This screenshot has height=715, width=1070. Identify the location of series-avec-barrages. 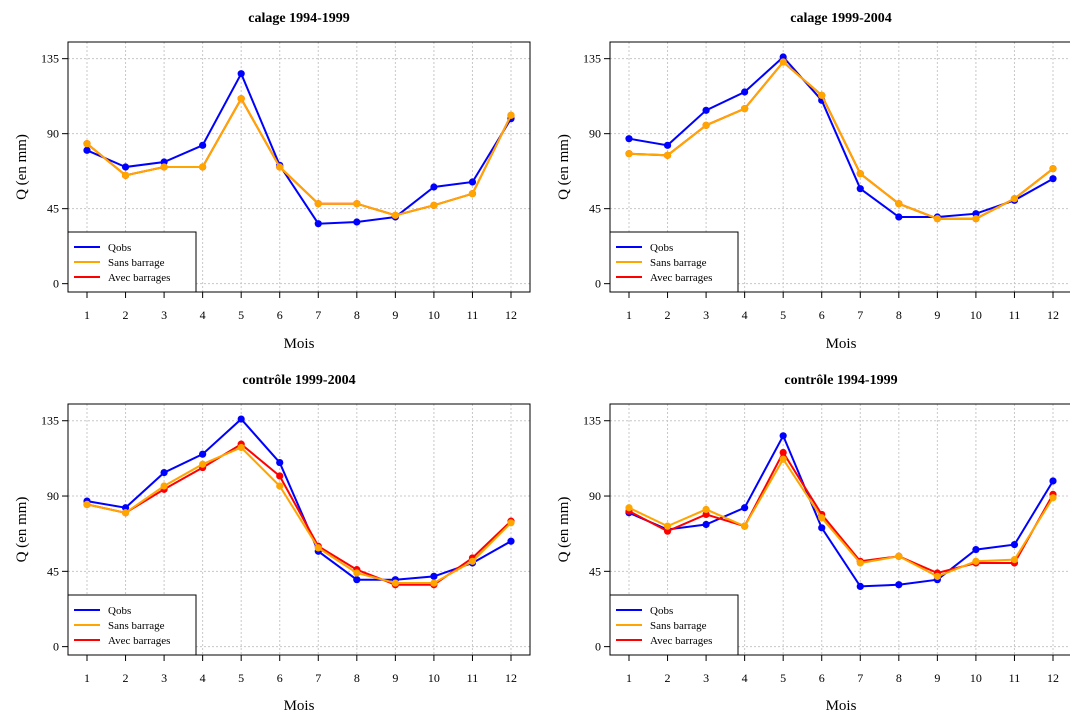
(299, 514).